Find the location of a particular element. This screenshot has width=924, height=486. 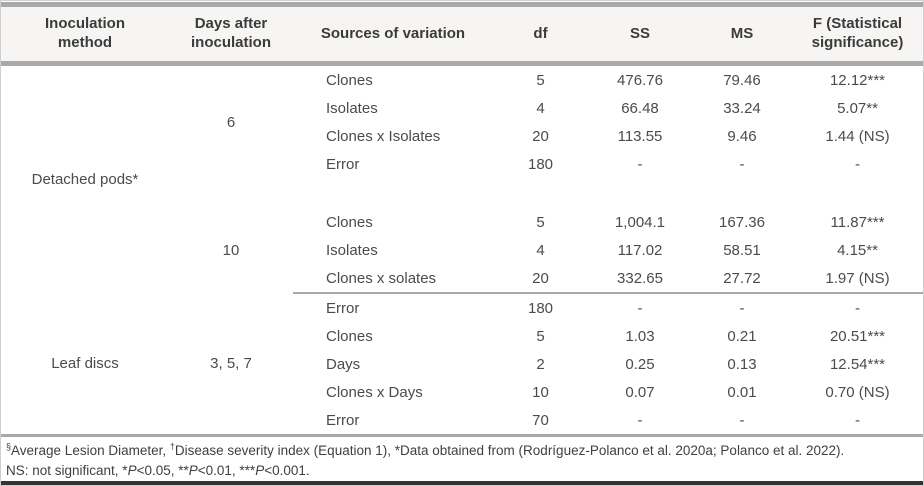

group-method-leaf-discs: Leaf discs is located at coordinates (85, 363).